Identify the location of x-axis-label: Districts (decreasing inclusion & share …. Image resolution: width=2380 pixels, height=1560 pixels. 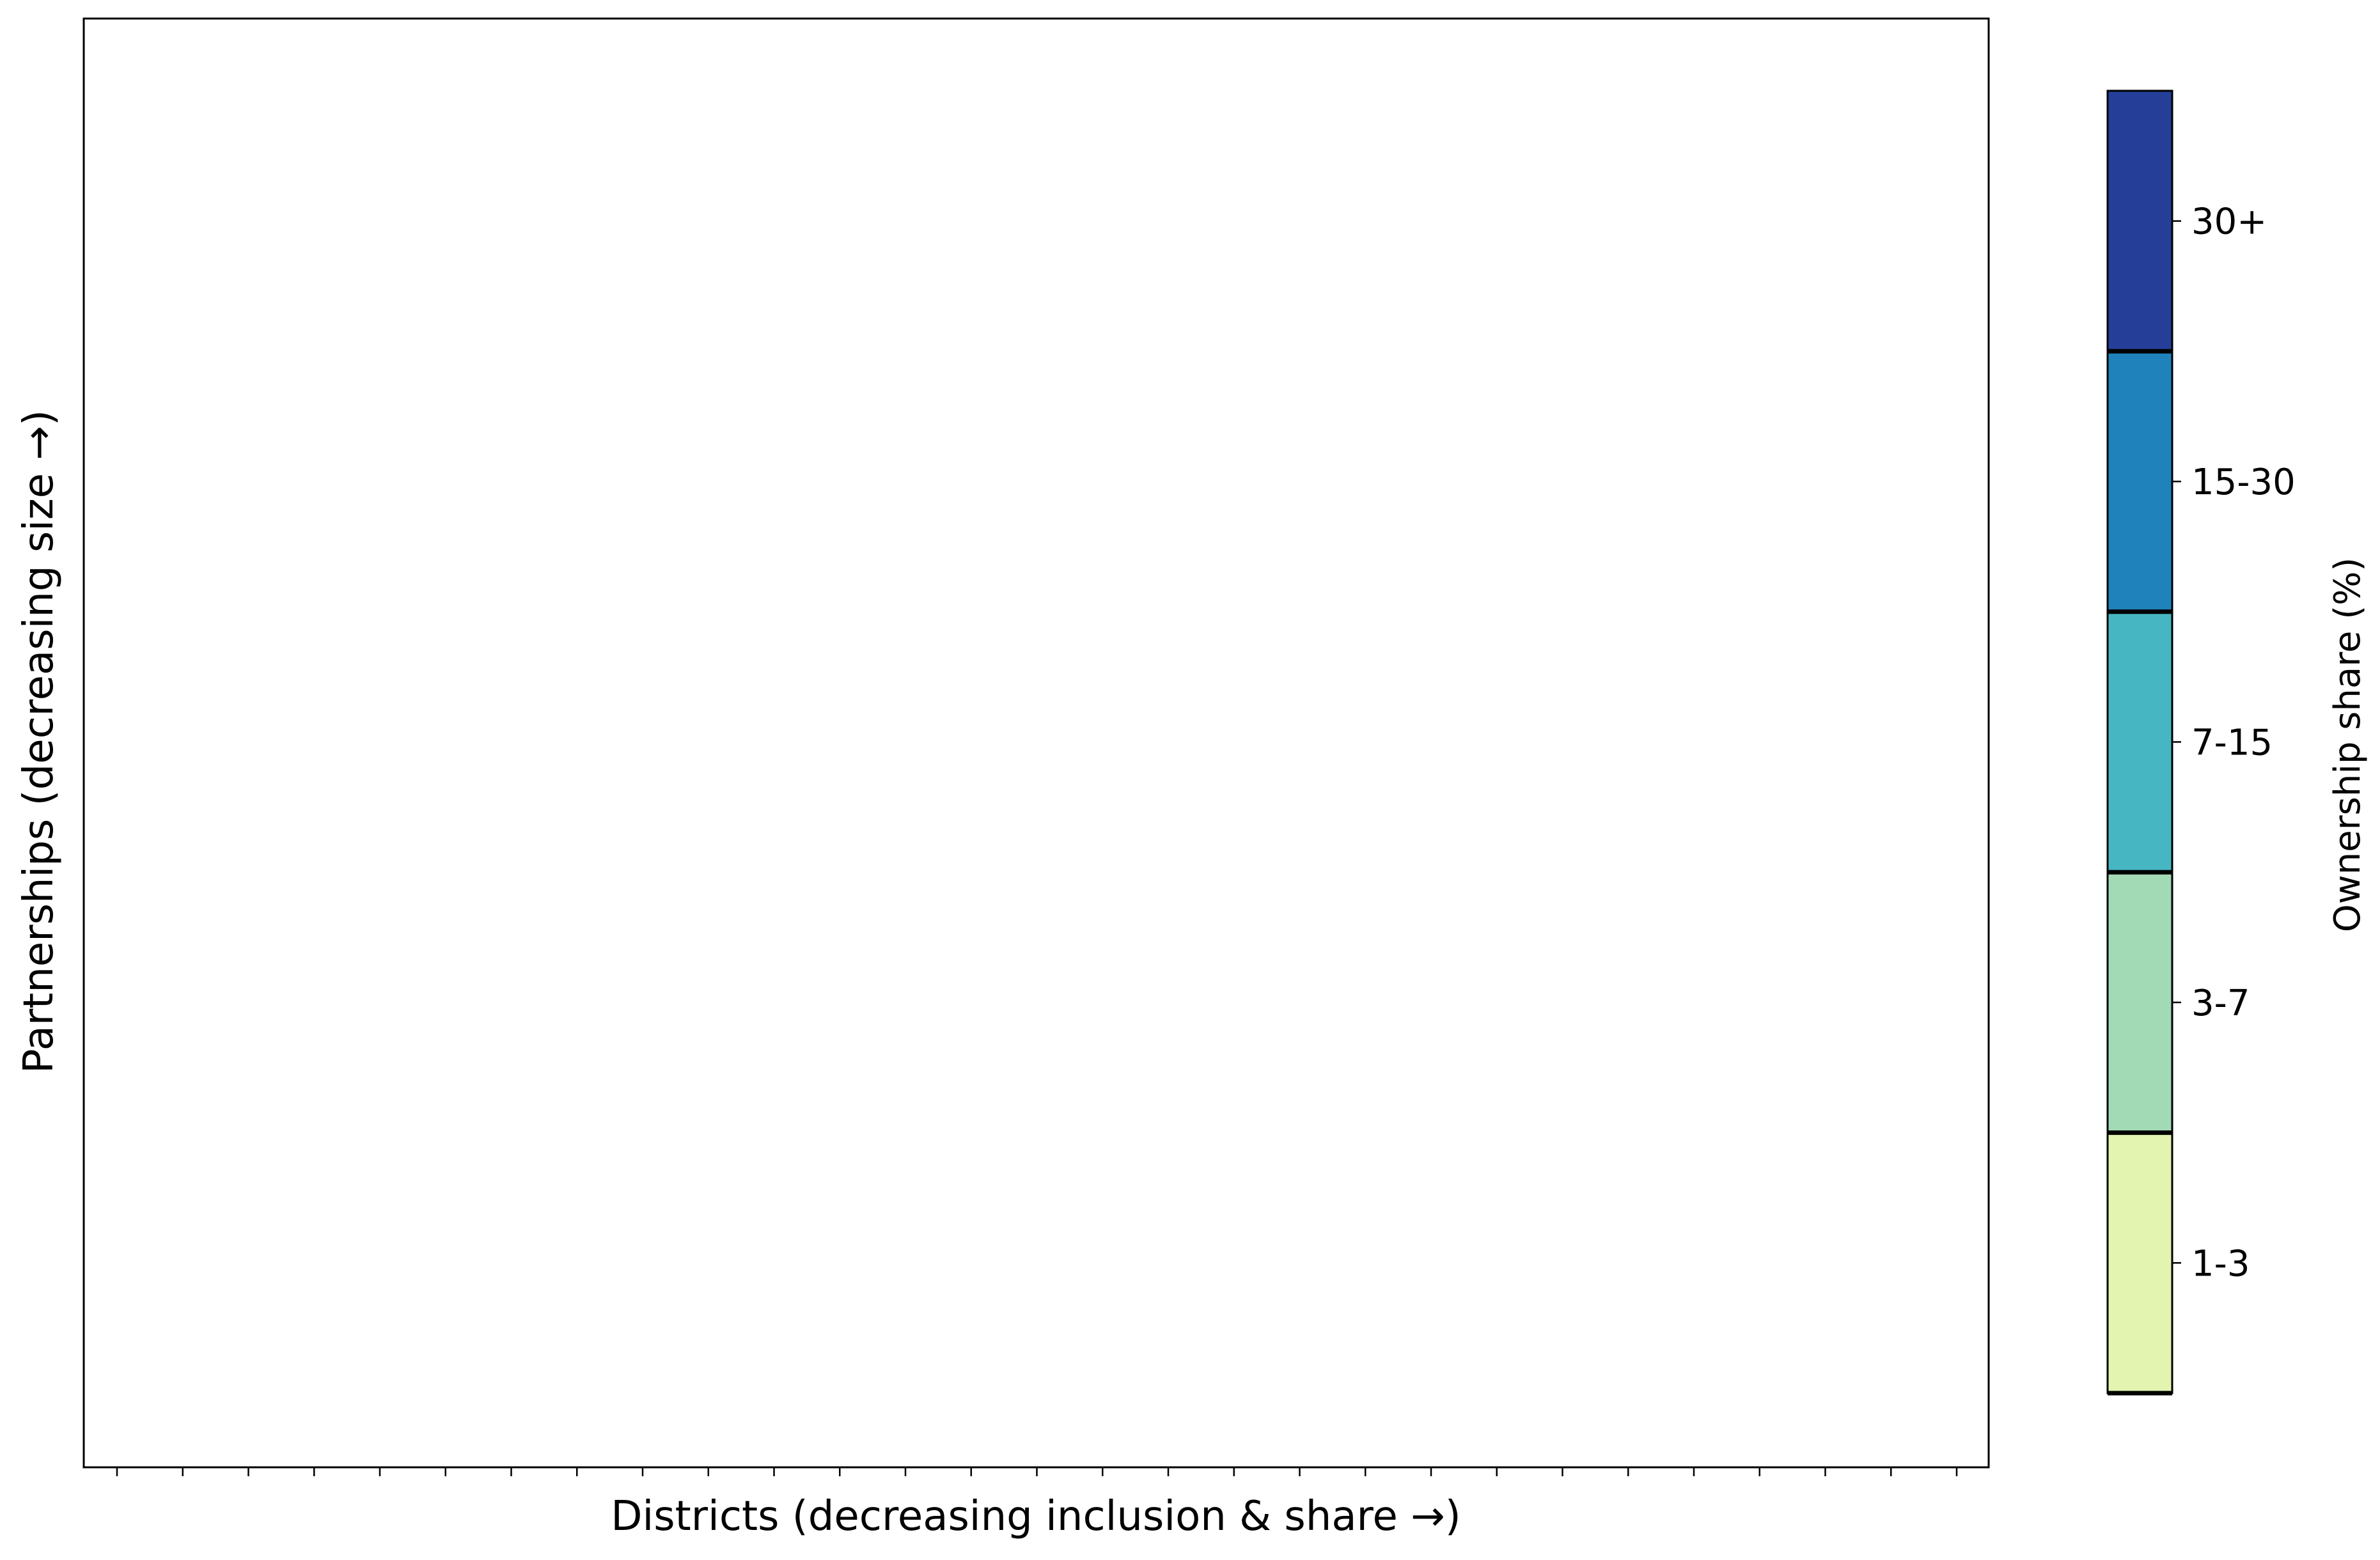
(1036, 1517).